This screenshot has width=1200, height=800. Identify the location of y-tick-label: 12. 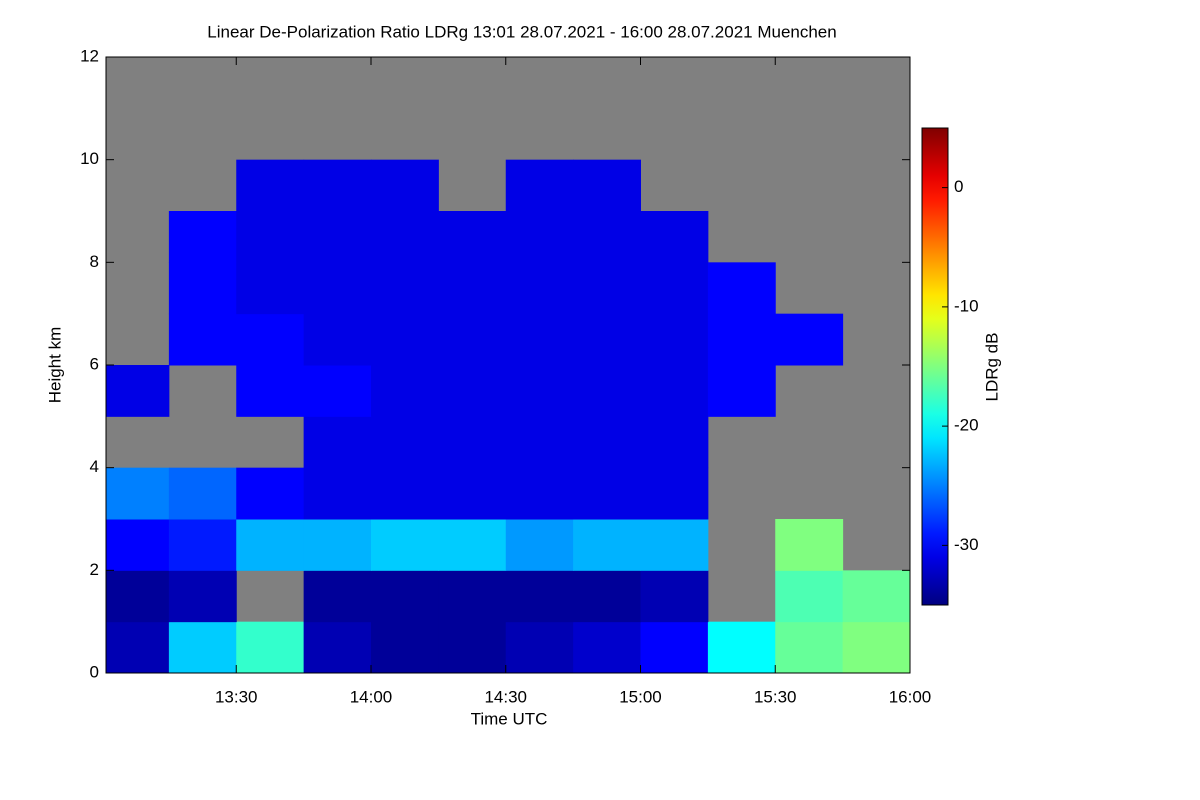
(89, 55).